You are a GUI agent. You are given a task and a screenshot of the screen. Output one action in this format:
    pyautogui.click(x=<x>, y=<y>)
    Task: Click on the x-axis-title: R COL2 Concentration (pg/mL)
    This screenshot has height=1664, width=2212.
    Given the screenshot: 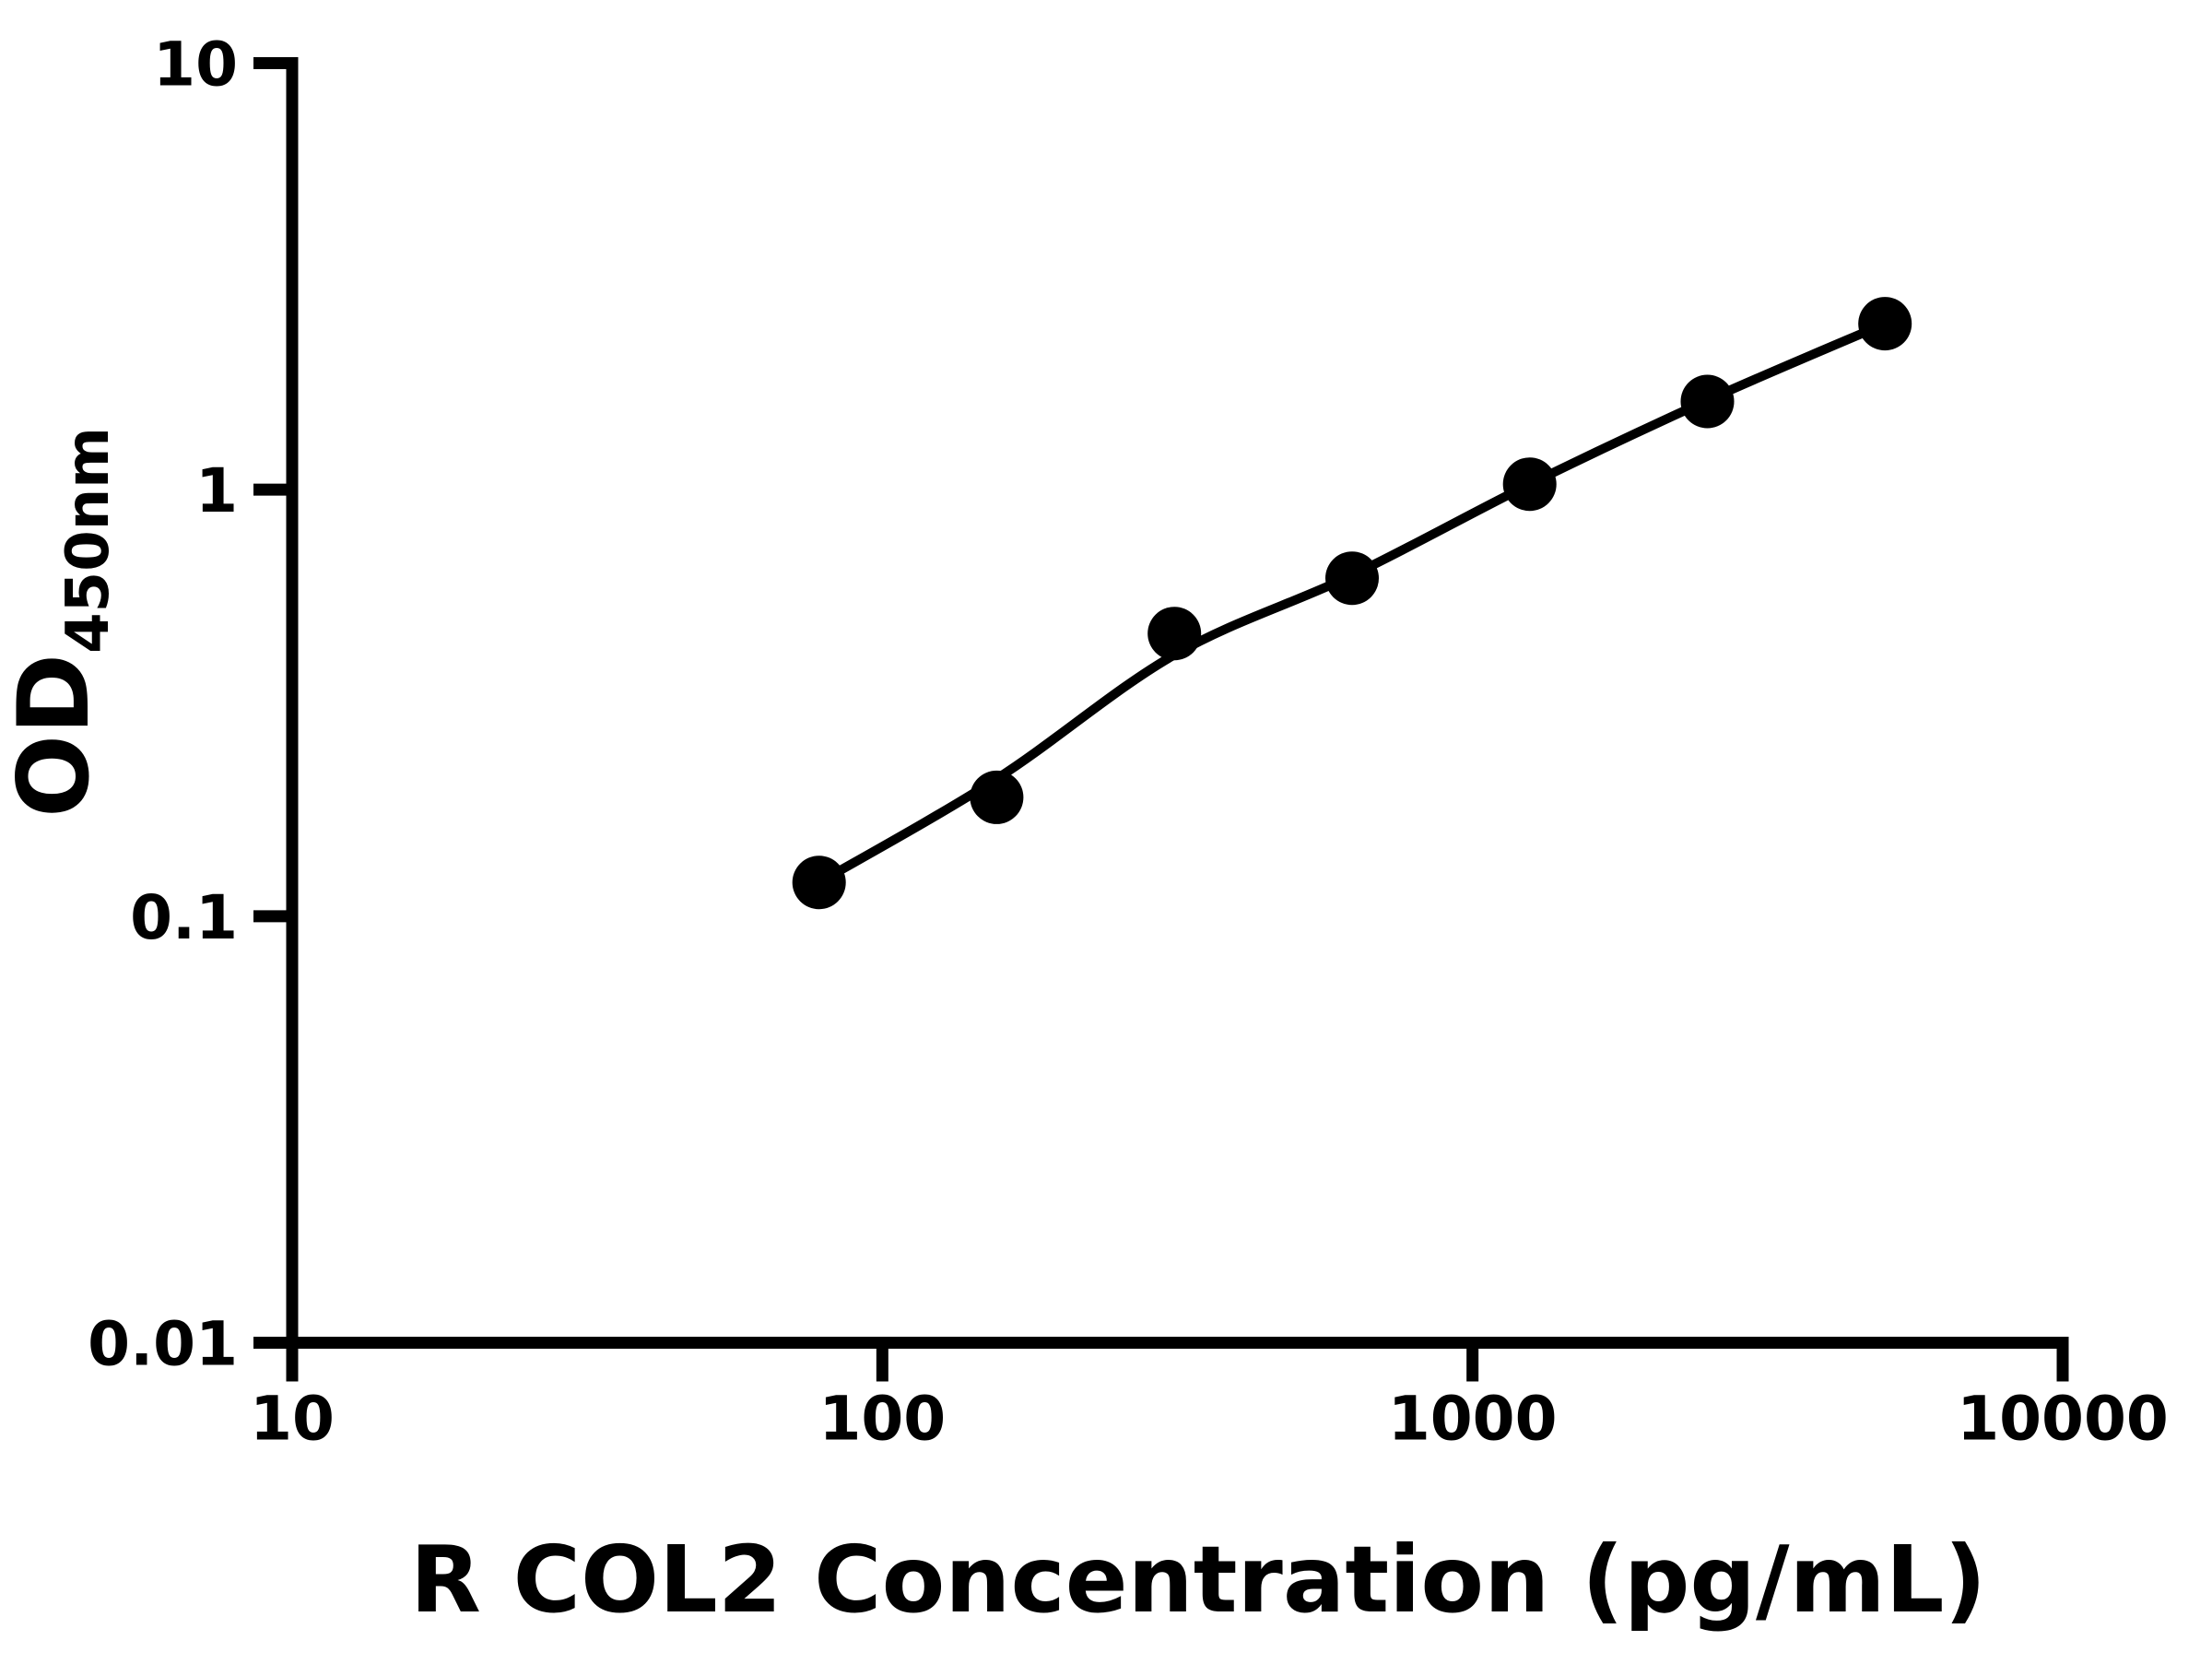 What is the action you would take?
    pyautogui.click(x=1198, y=1580)
    